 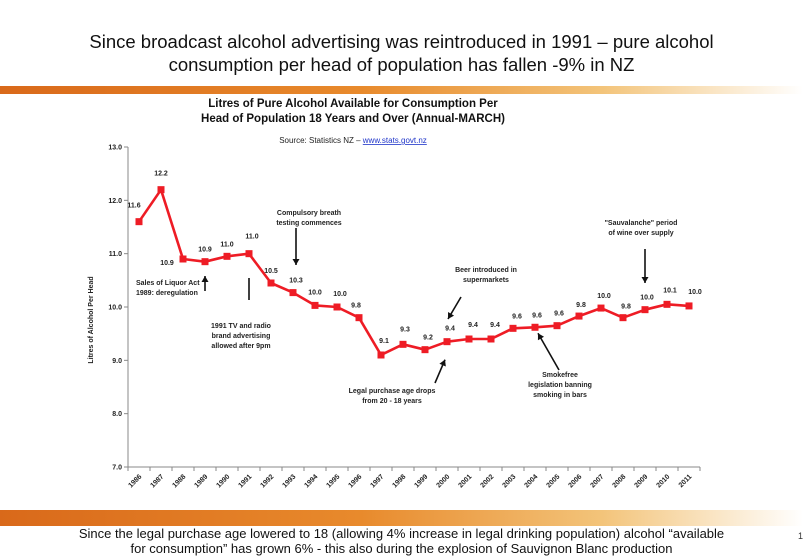 What do you see at coordinates (240, 346) in the screenshot?
I see `annotation-text: allowed after 9pm` at bounding box center [240, 346].